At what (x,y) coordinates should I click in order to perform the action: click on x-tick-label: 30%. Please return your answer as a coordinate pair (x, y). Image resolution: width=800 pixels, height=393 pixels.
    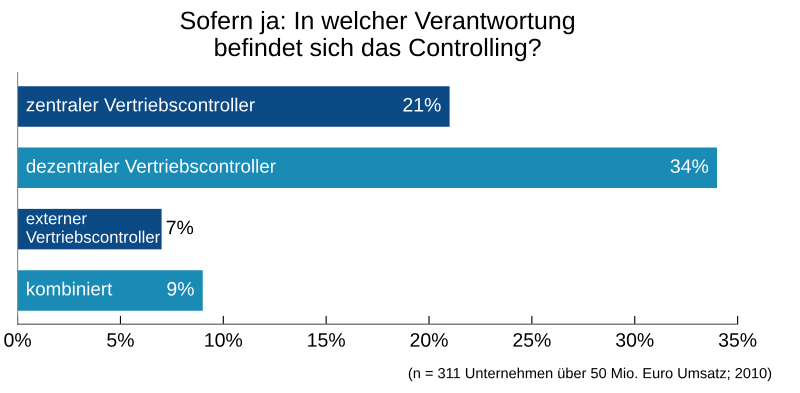
    Looking at the image, I should click on (635, 340).